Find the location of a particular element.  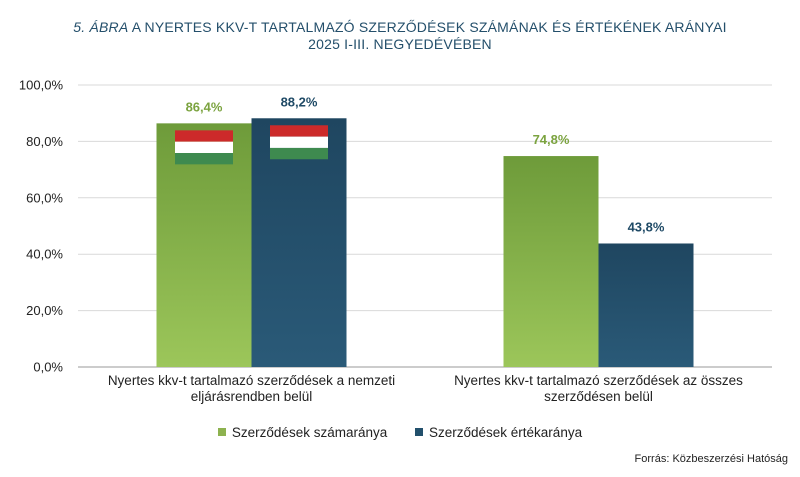

data-label-count-1: 86,4% is located at coordinates (204, 106).